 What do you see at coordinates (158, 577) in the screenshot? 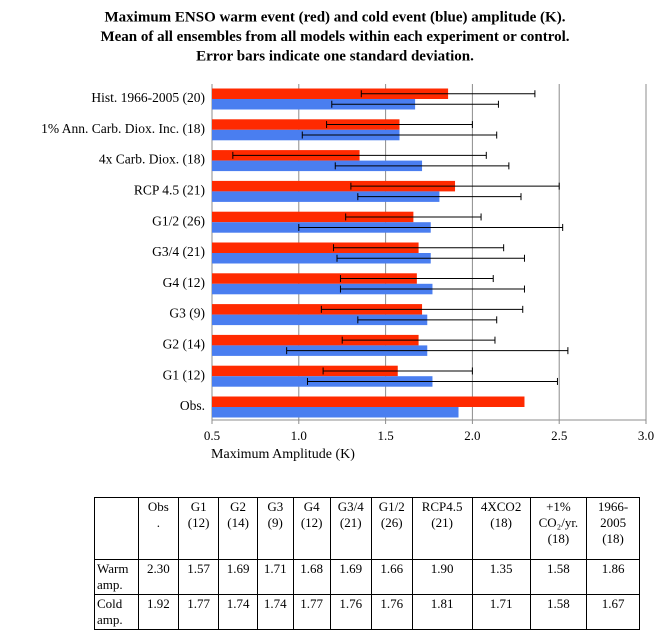
I see `table-cell: 2.30` at bounding box center [158, 577].